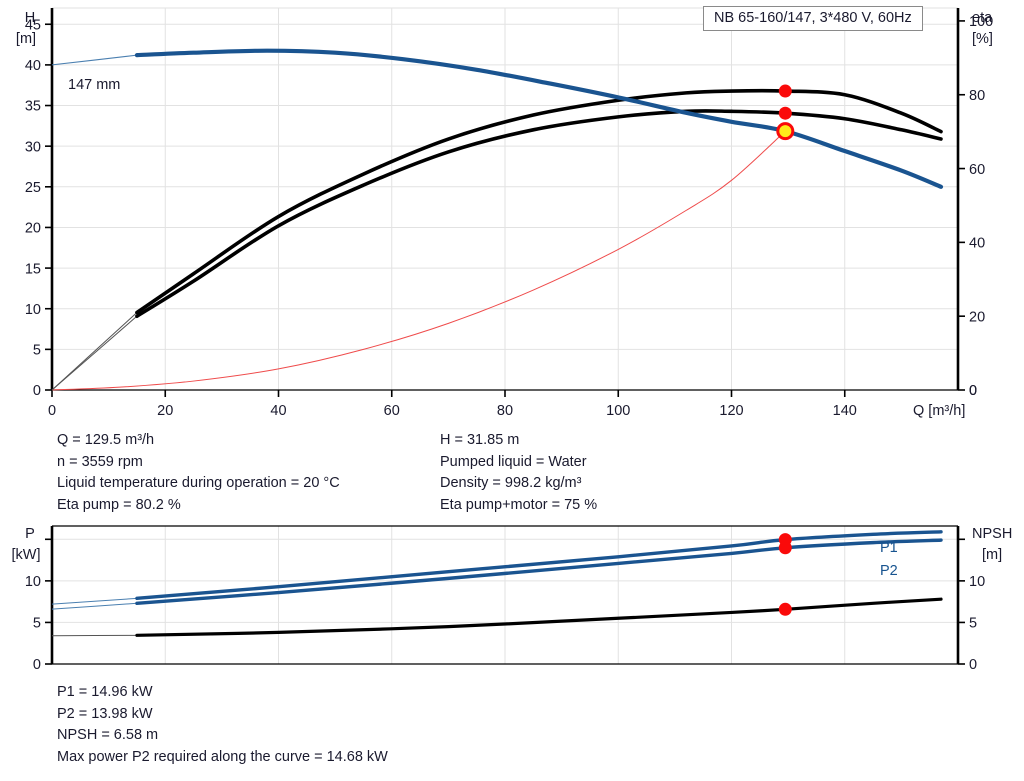 This screenshot has height=781, width=1024. I want to click on eta-tick-label: 40, so click(977, 244).